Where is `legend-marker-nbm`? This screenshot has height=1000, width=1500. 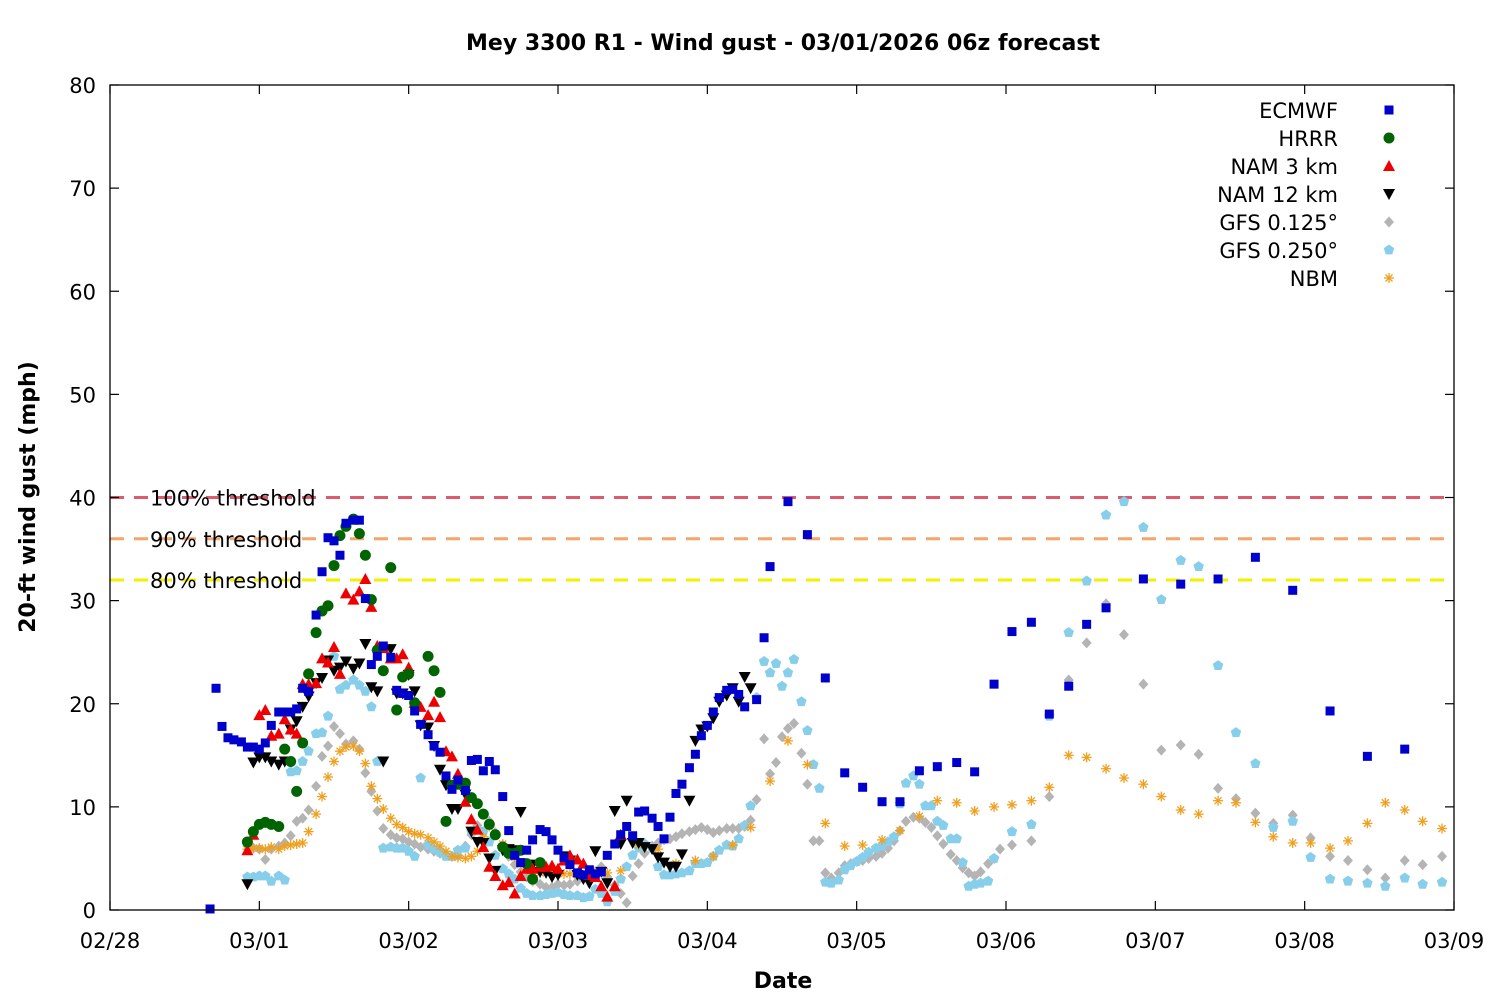 legend-marker-nbm is located at coordinates (1389, 278).